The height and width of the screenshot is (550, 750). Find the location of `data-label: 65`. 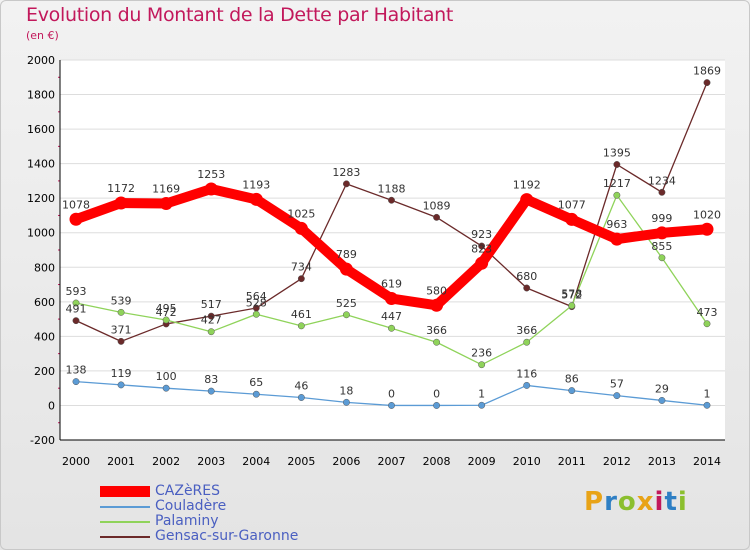

data-label: 65 is located at coordinates (256, 382).